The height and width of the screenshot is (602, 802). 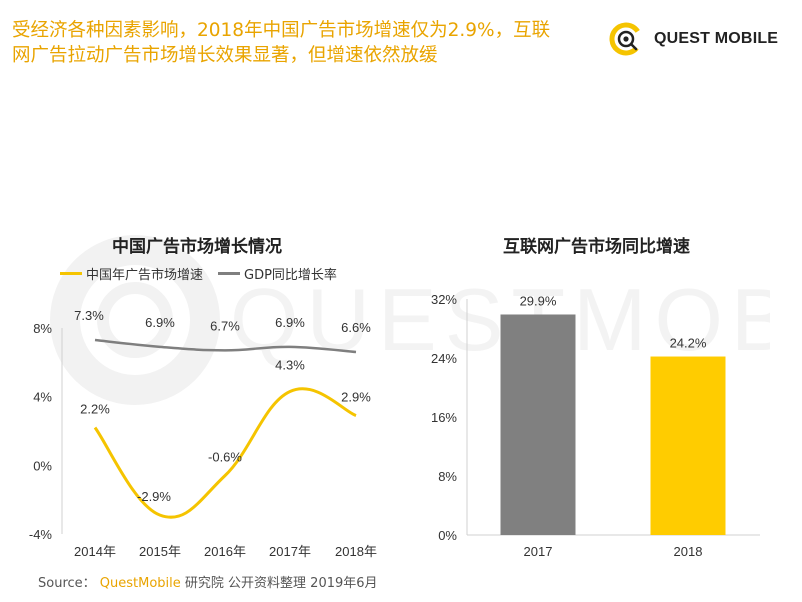 What do you see at coordinates (688, 343) in the screenshot?
I see `bar-data-label: 24.2%` at bounding box center [688, 343].